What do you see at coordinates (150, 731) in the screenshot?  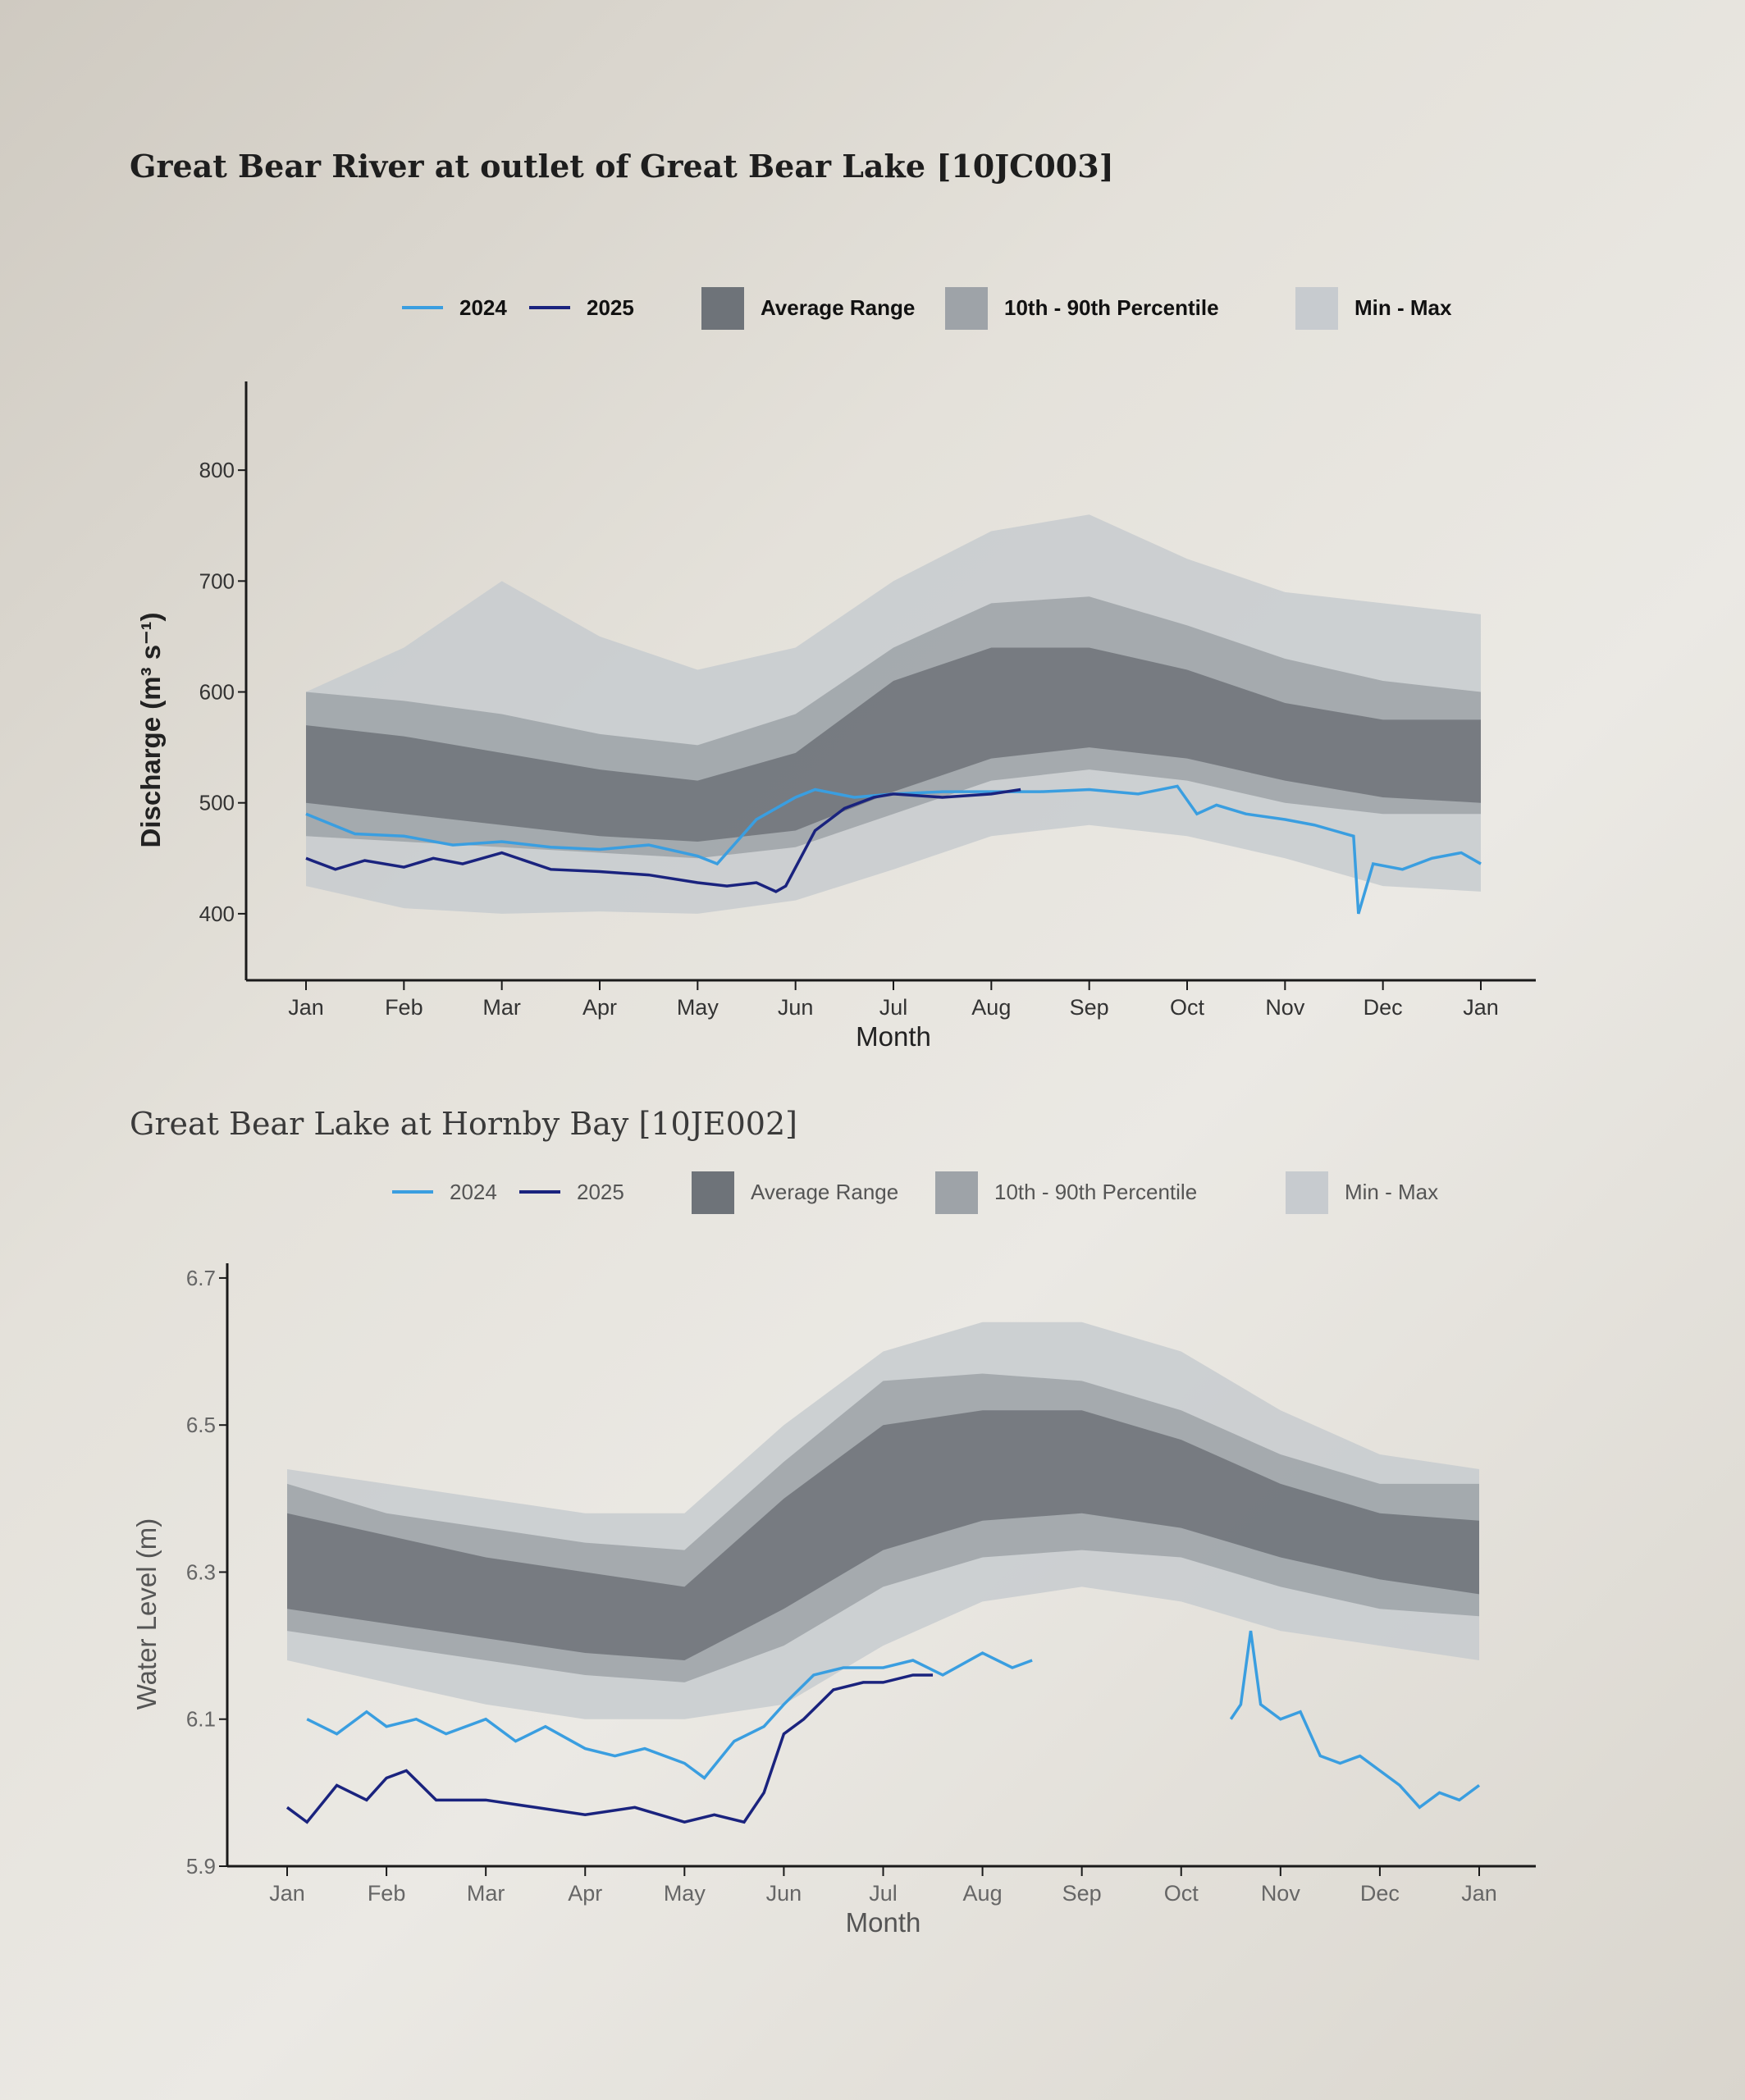 I see `y-axis-label: Discharge (m³ s⁻¹)` at bounding box center [150, 731].